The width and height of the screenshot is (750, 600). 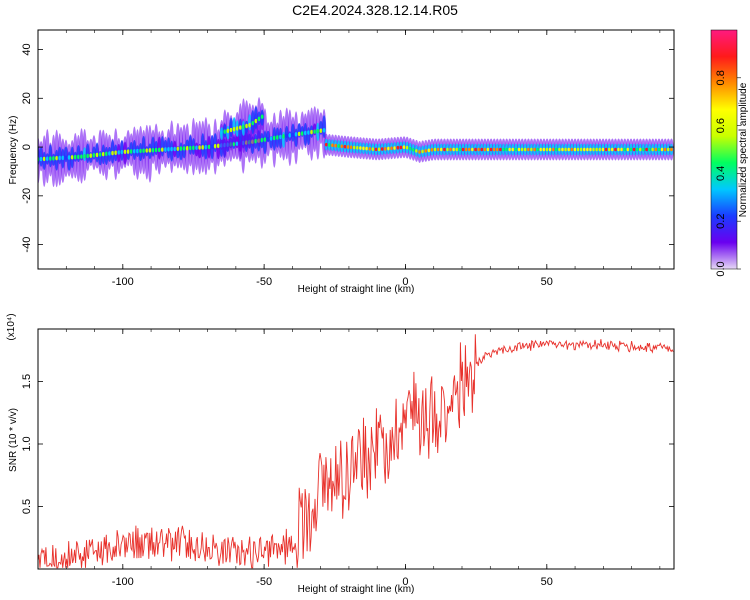 What do you see at coordinates (27, 506) in the screenshot?
I see `snr-y-tick-label: 0.5` at bounding box center [27, 506].